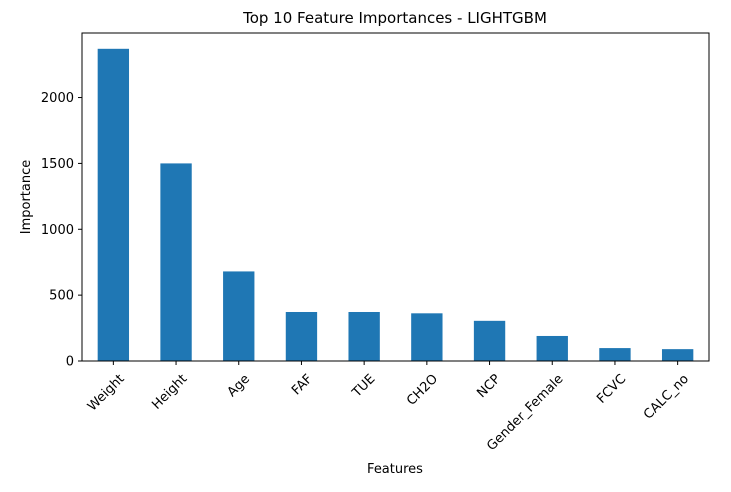 This screenshot has height=492, width=731. Describe the element at coordinates (176, 262) in the screenshot. I see `bar-height` at that location.